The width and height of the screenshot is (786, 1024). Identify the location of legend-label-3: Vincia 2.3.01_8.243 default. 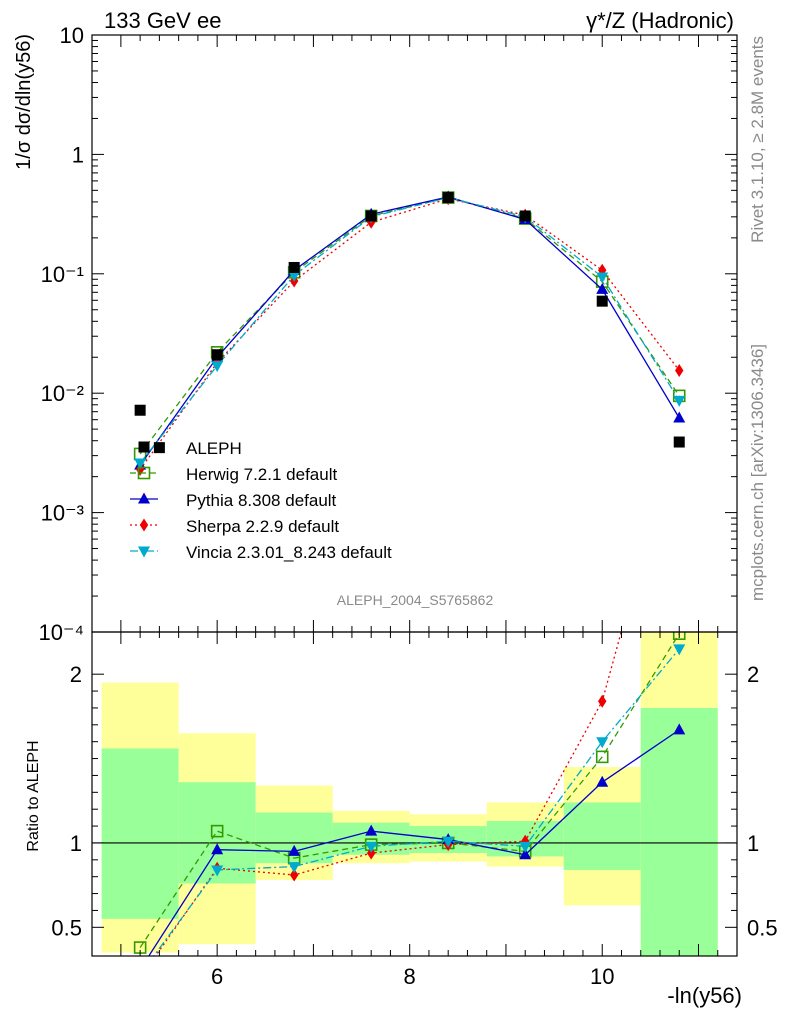
(289, 552).